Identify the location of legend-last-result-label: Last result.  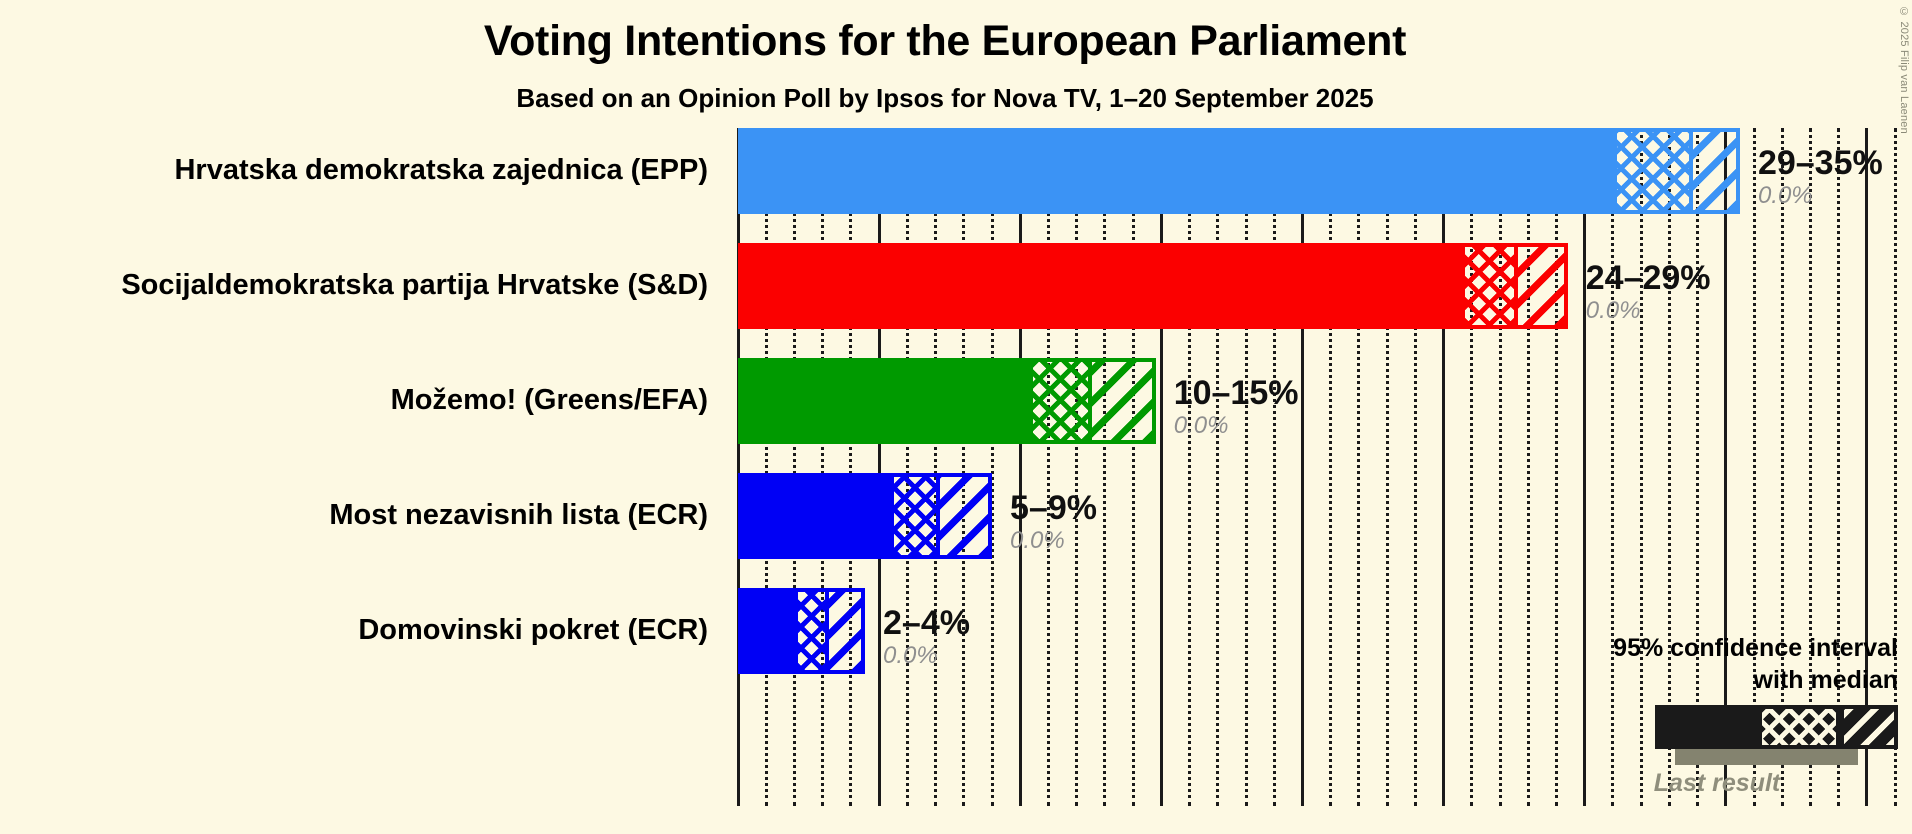
(1717, 783).